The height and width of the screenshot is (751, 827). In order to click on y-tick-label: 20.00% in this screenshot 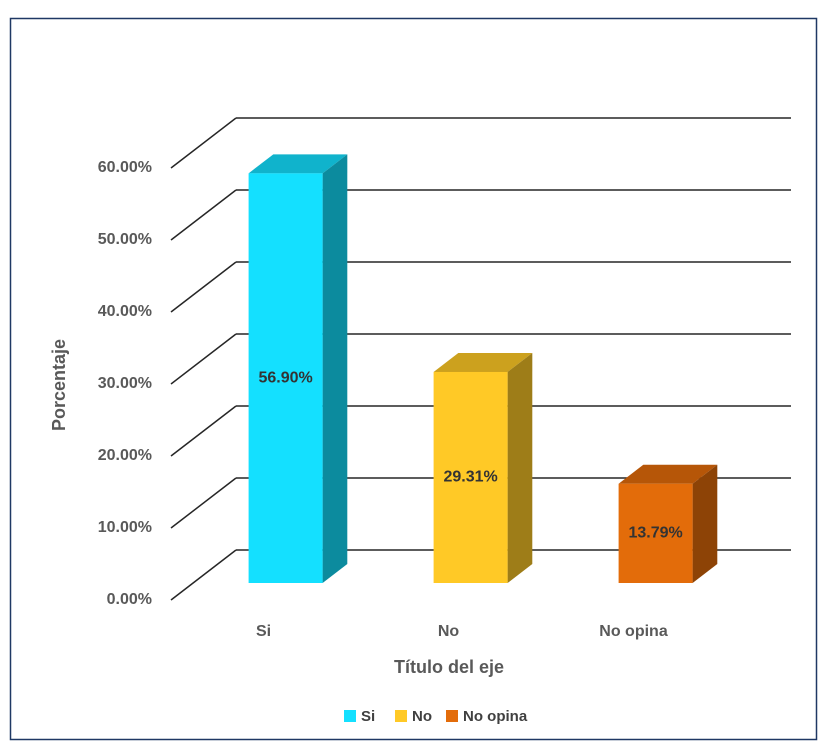, I will do `click(125, 455)`.